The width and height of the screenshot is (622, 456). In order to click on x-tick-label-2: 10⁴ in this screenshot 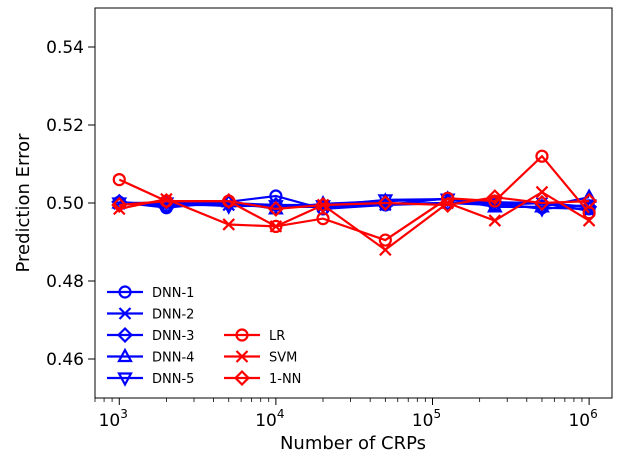, I will do `click(269, 419)`.